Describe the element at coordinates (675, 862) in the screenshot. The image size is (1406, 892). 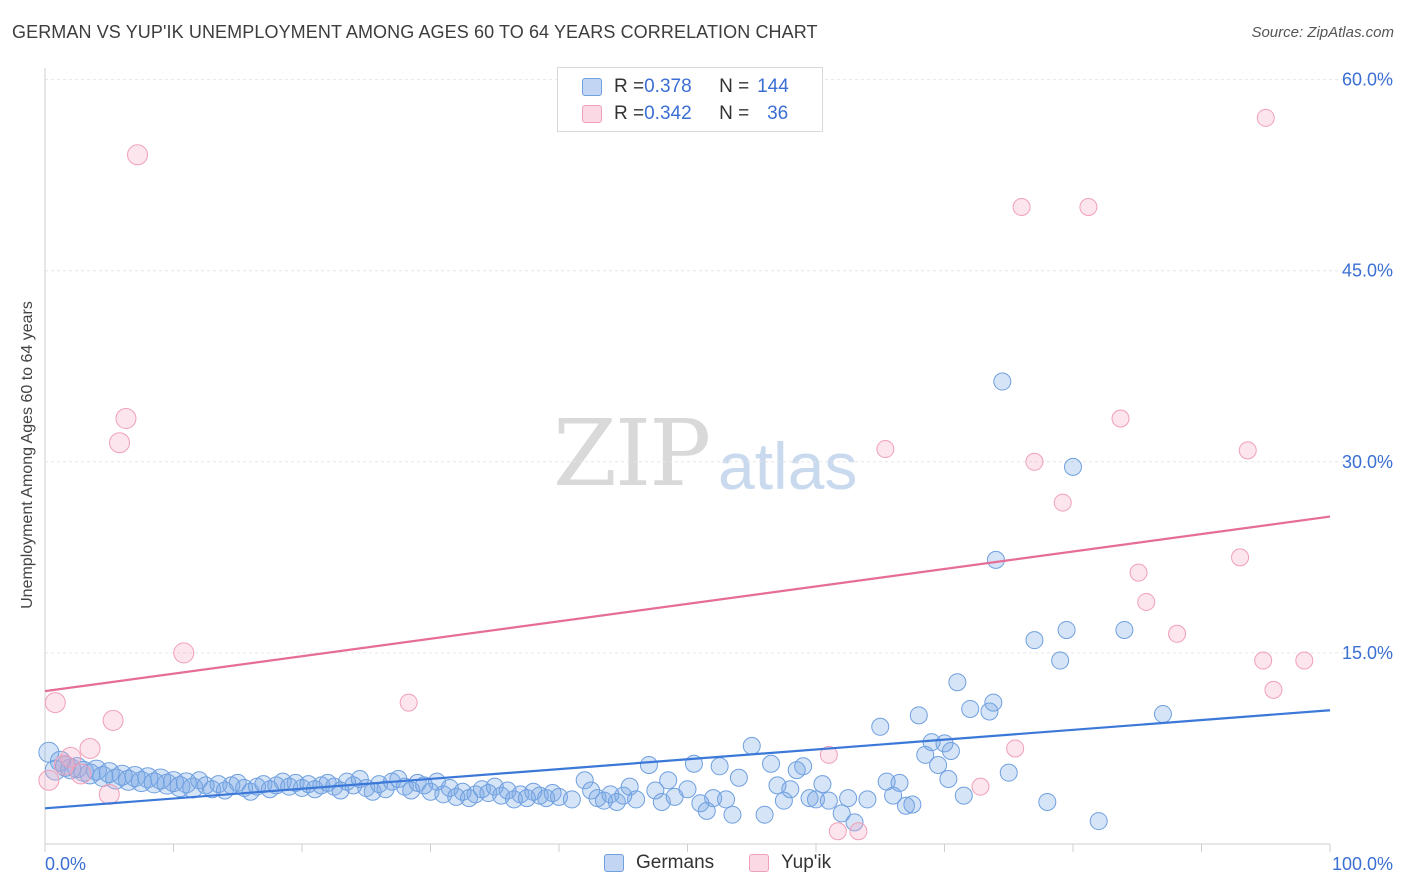
I see `legend-label-germans: Germans` at that location.